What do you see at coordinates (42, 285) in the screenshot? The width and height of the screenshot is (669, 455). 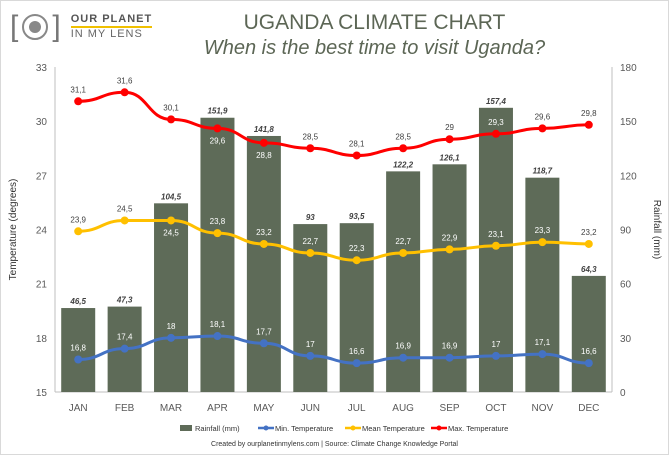 I see `y-tick-label: 21` at bounding box center [42, 285].